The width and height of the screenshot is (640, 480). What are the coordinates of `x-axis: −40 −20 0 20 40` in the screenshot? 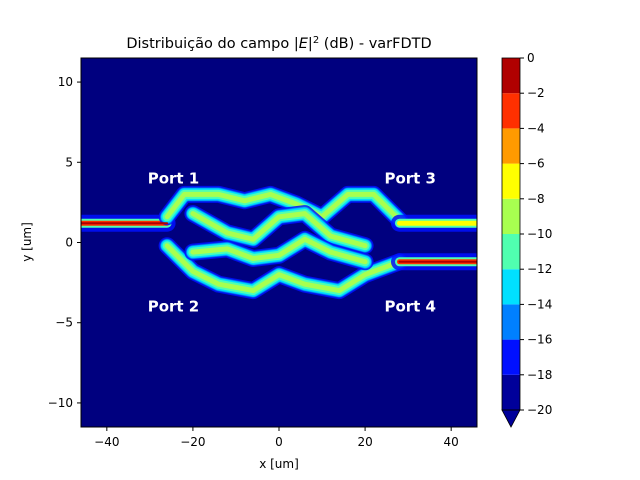 It's located at (276, 438).